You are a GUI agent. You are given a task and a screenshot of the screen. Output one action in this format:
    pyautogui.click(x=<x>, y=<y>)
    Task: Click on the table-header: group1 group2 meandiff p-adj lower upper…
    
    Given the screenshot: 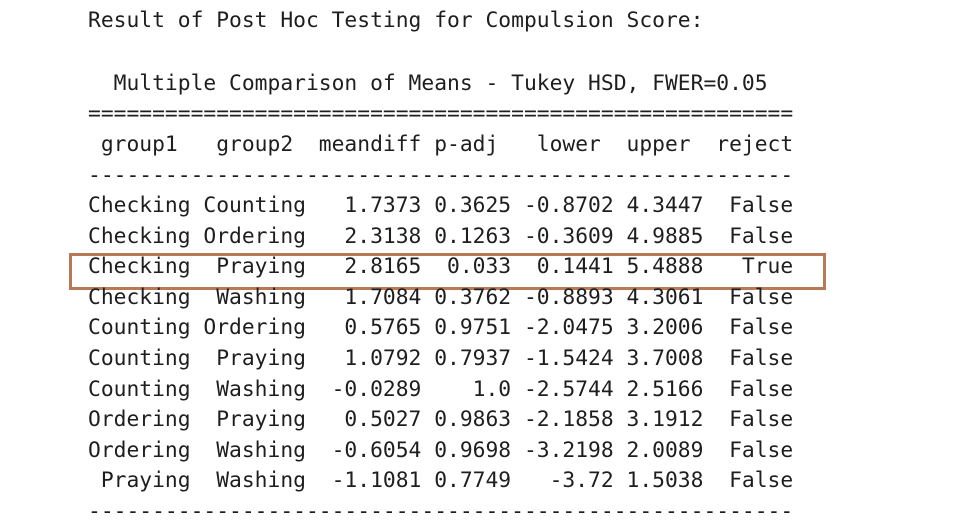 What is the action you would take?
    pyautogui.click(x=441, y=144)
    